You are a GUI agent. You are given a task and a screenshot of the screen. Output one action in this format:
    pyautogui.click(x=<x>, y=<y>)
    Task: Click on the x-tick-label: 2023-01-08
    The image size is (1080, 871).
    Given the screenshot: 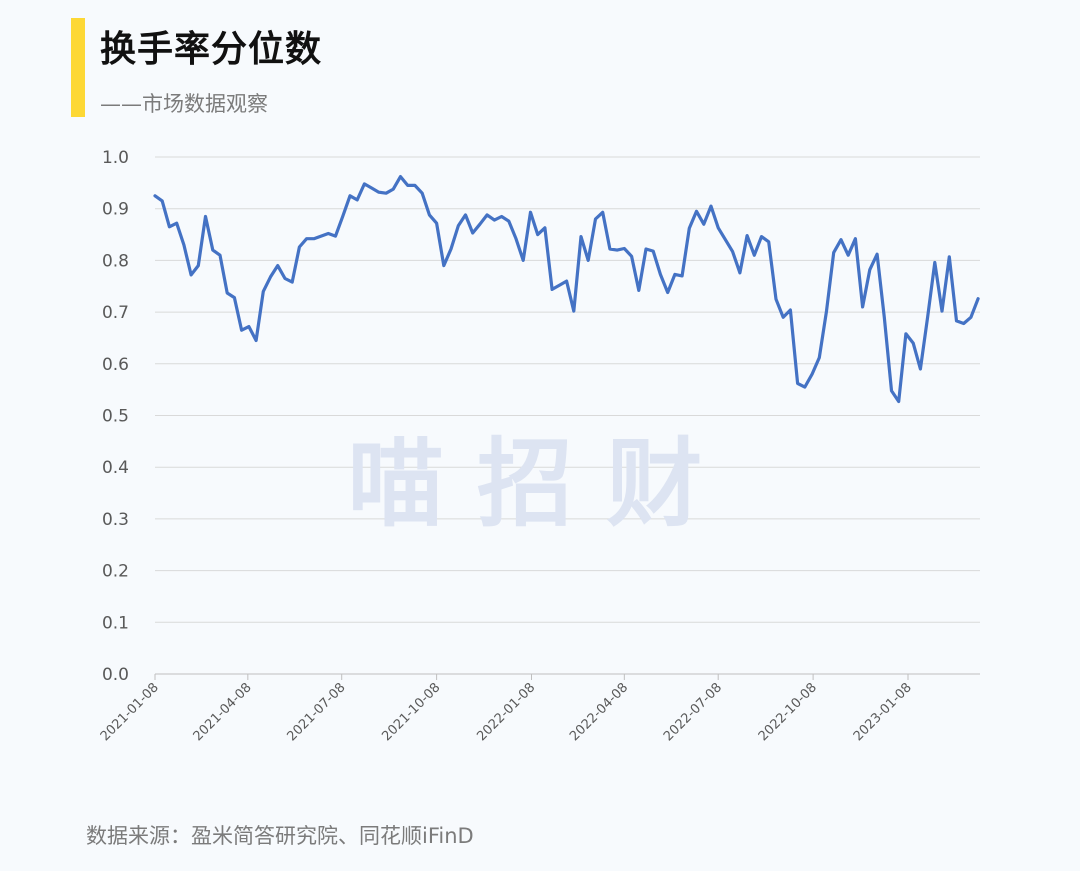 What is the action you would take?
    pyautogui.click(x=883, y=712)
    